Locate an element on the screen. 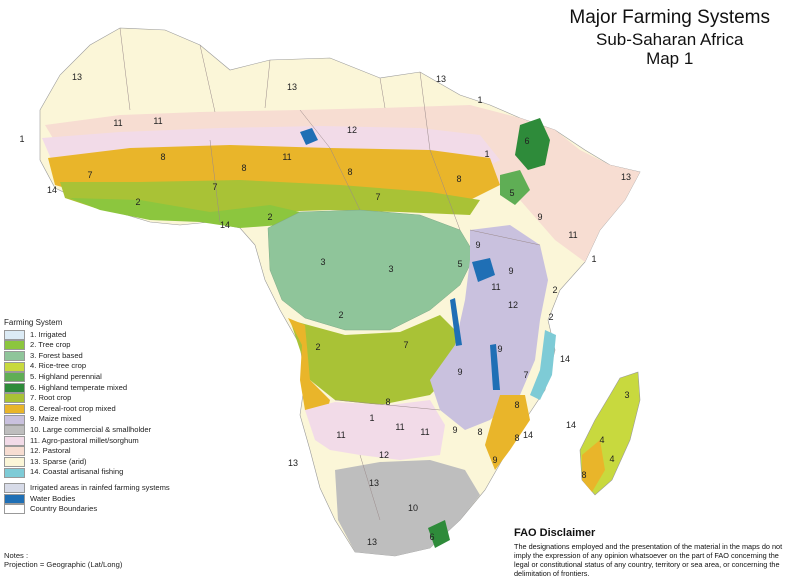 The height and width of the screenshot is (578, 800). legend-item: 12. Pastoral is located at coordinates (104, 451).